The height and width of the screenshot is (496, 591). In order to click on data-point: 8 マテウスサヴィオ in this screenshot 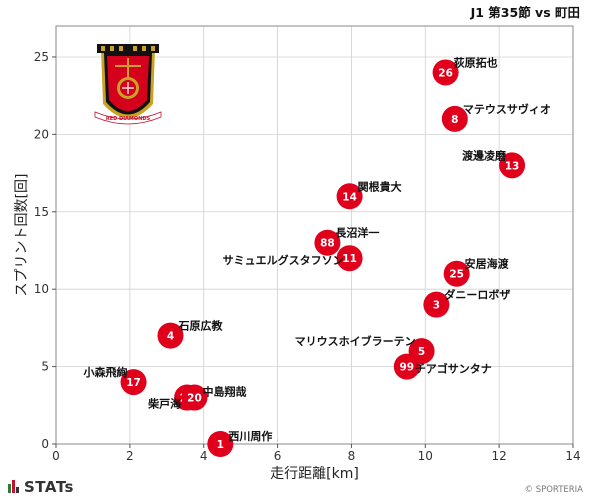, I will do `click(496, 117)`.